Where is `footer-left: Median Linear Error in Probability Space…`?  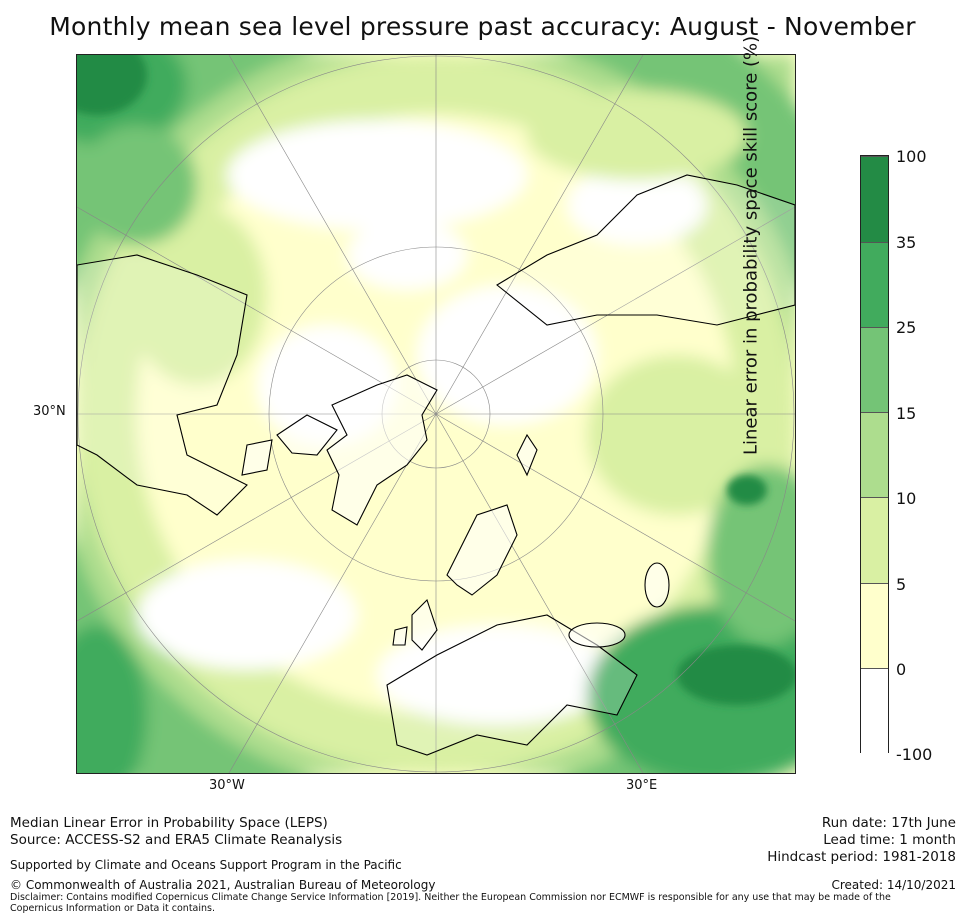 footer-left: Median Linear Error in Probability Space… is located at coordinates (176, 832).